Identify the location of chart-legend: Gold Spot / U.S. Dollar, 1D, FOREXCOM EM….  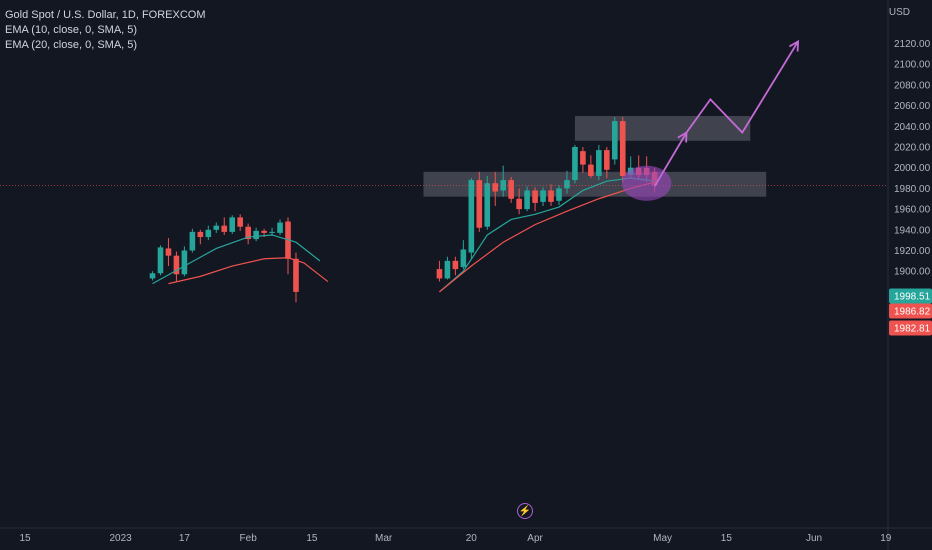
(105, 30).